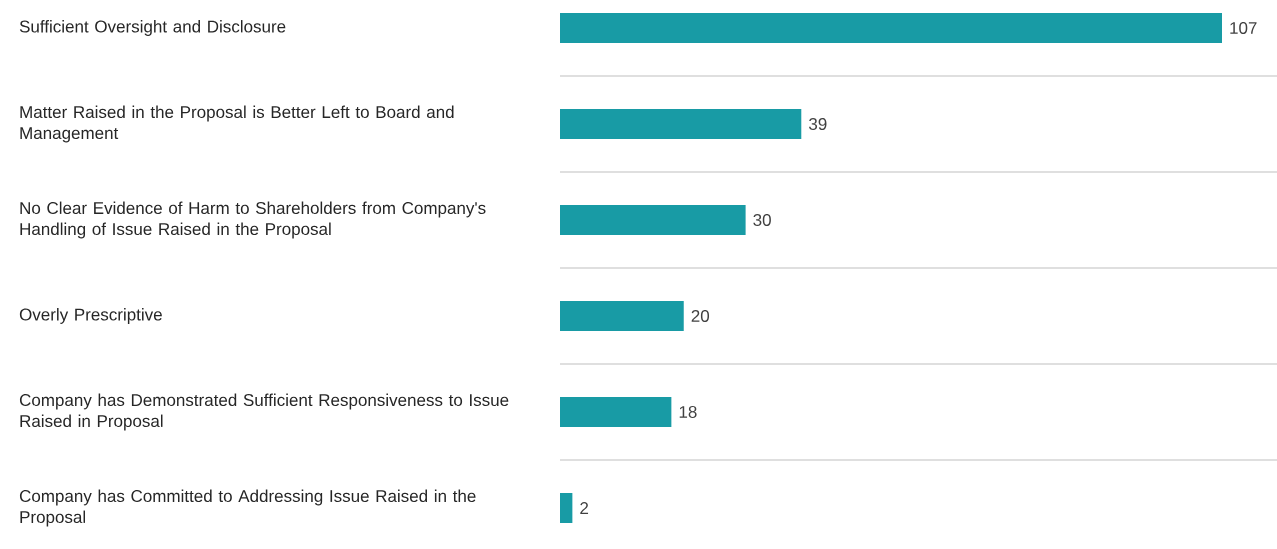 This screenshot has height=549, width=1277. I want to click on data-label: 2, so click(584, 508).